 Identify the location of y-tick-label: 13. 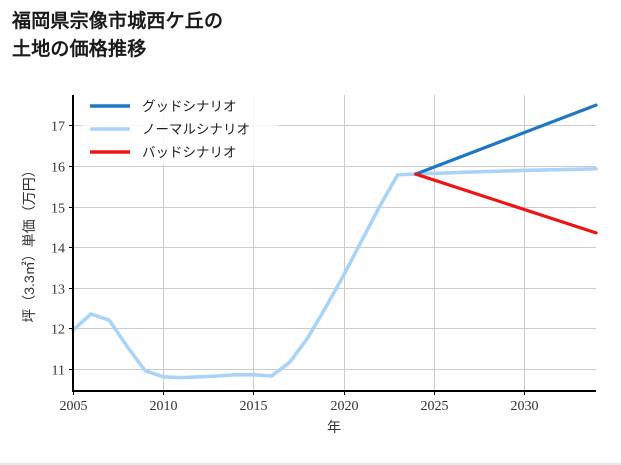
(58, 290).